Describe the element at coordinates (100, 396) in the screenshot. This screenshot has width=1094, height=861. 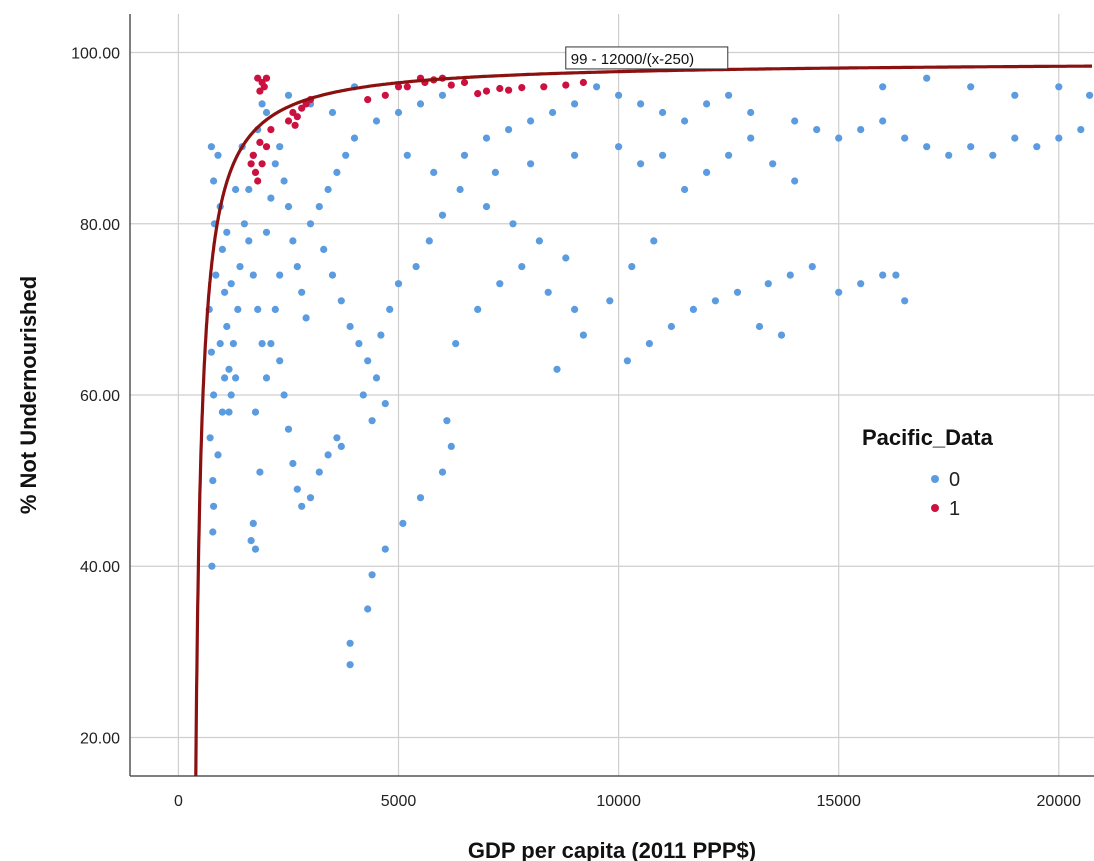
I see `y-tick-label-2: 60.00` at that location.